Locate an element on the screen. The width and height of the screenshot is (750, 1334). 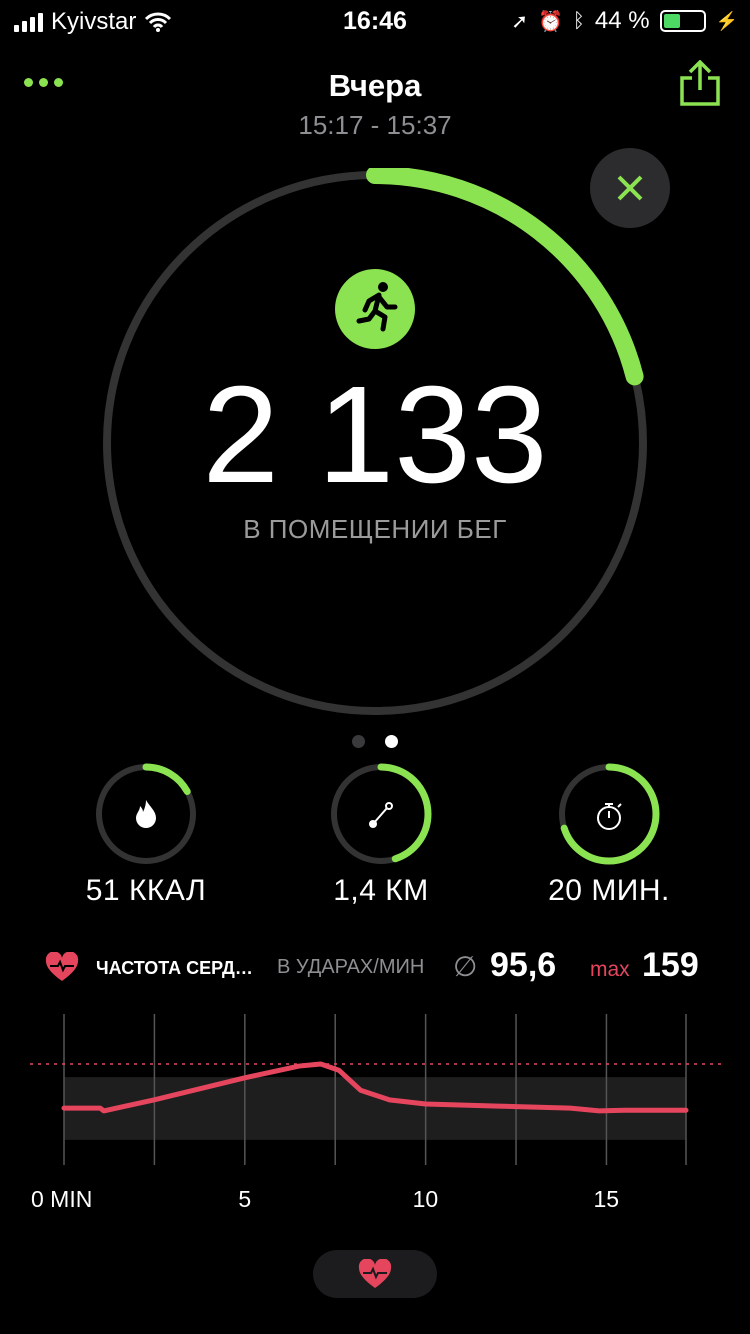
carrier: Kyivstar is located at coordinates (94, 21).